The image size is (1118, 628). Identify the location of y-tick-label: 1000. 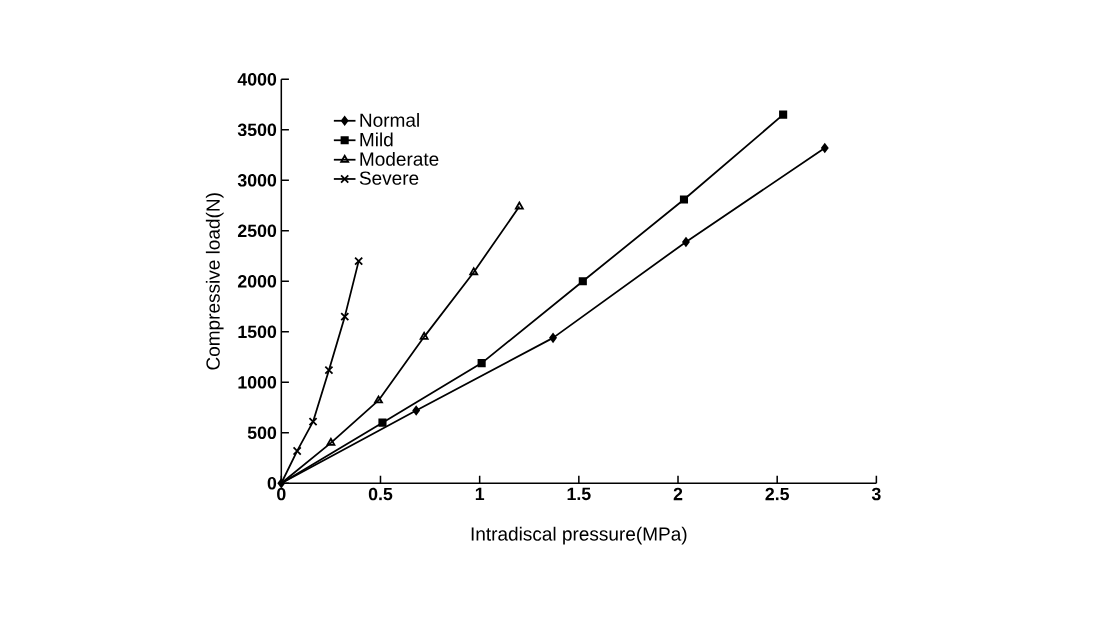
(257, 382).